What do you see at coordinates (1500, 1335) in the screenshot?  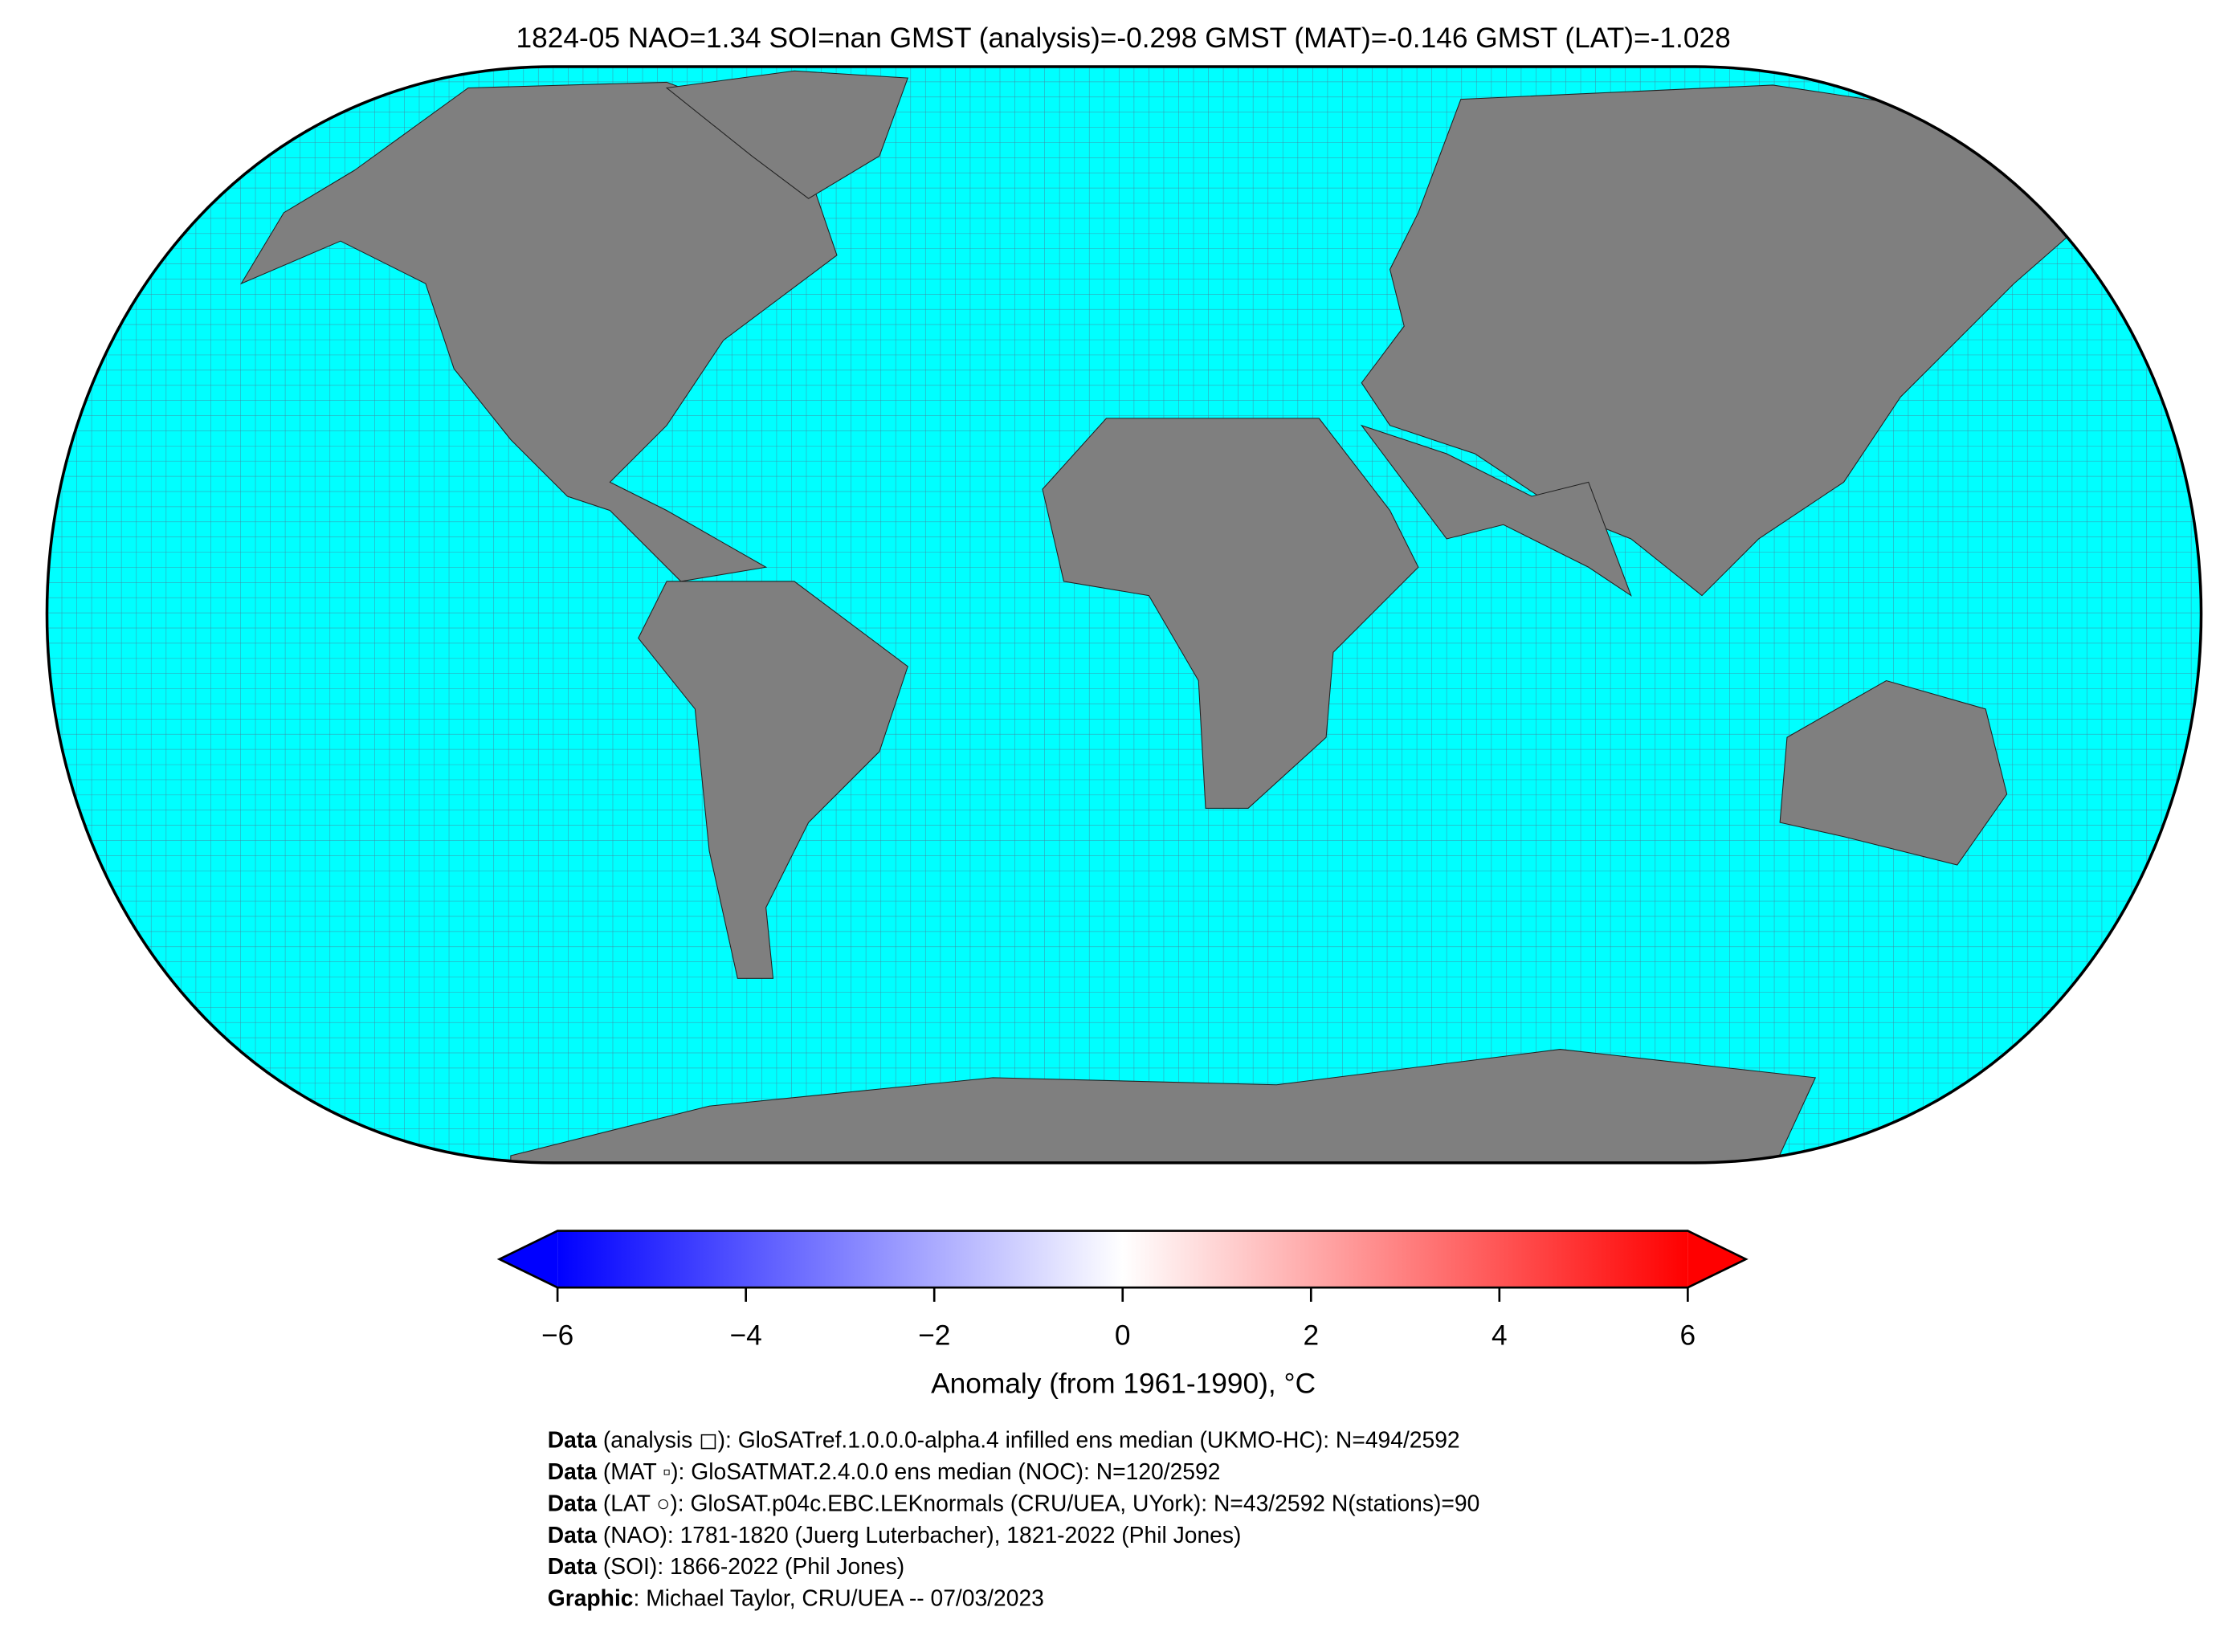 I see `colorbar-tick-label: 4` at bounding box center [1500, 1335].